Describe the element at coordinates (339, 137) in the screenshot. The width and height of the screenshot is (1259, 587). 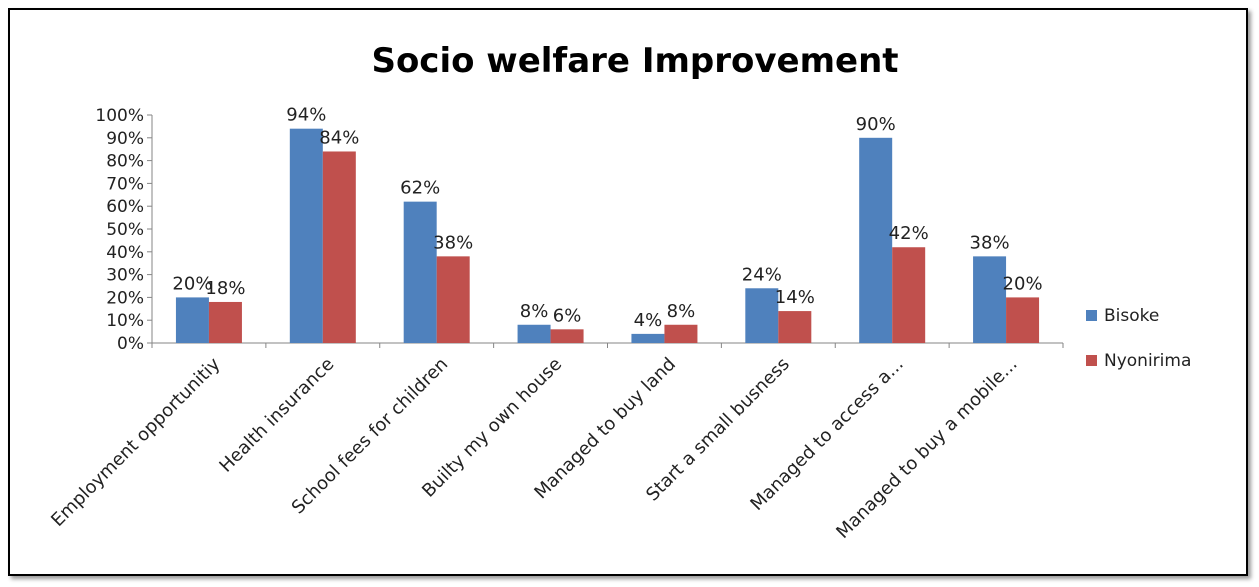
I see `data-label: 84%` at that location.